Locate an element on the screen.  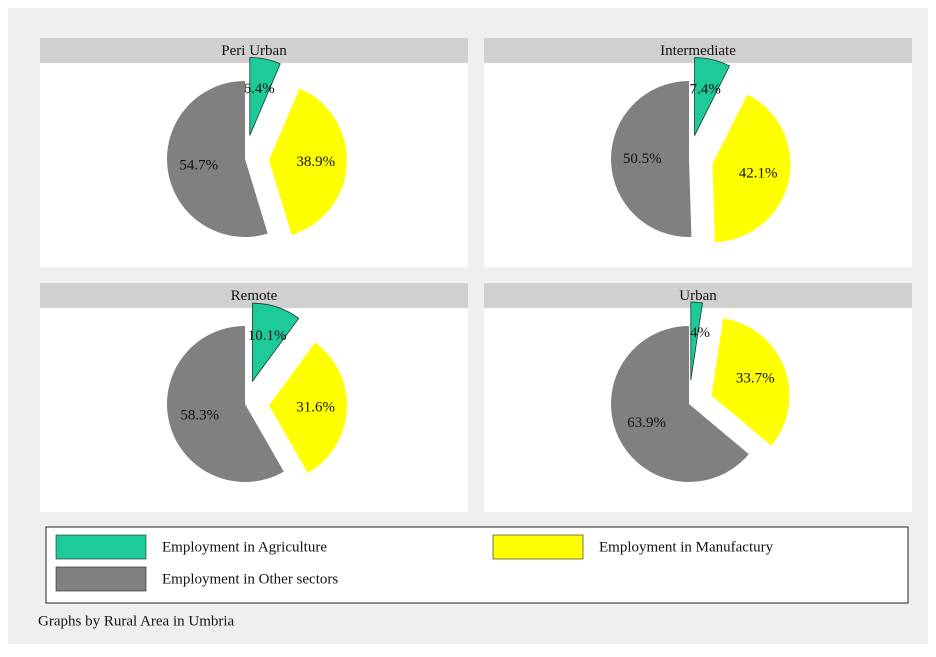
legend-label: Employment in Other sectors is located at coordinates (250, 579).